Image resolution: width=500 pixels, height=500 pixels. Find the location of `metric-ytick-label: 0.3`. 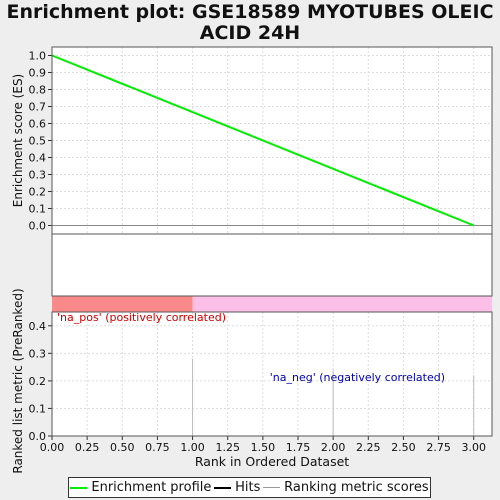

metric-ytick-label: 0.3 is located at coordinates (38, 353).